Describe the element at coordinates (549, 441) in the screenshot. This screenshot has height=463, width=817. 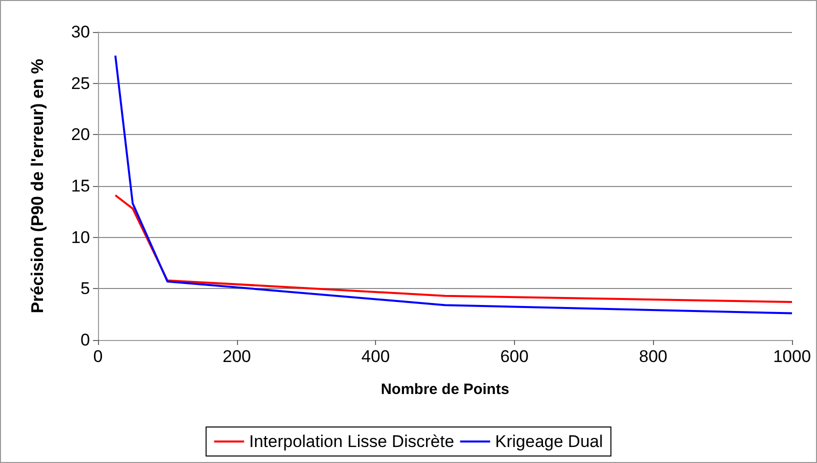
I see `legend-label: Krigeage Dual` at that location.